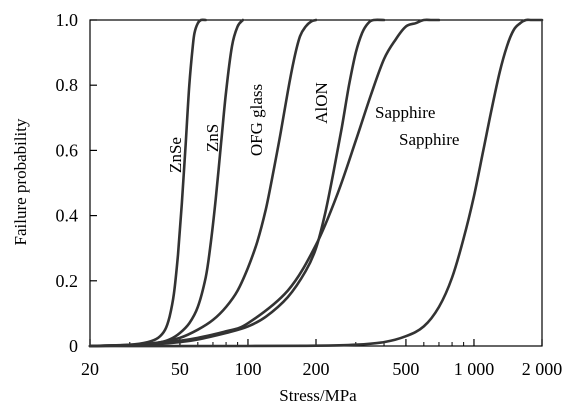  I want to click on curve-label-znse-0: ZnSe, so click(175, 155).